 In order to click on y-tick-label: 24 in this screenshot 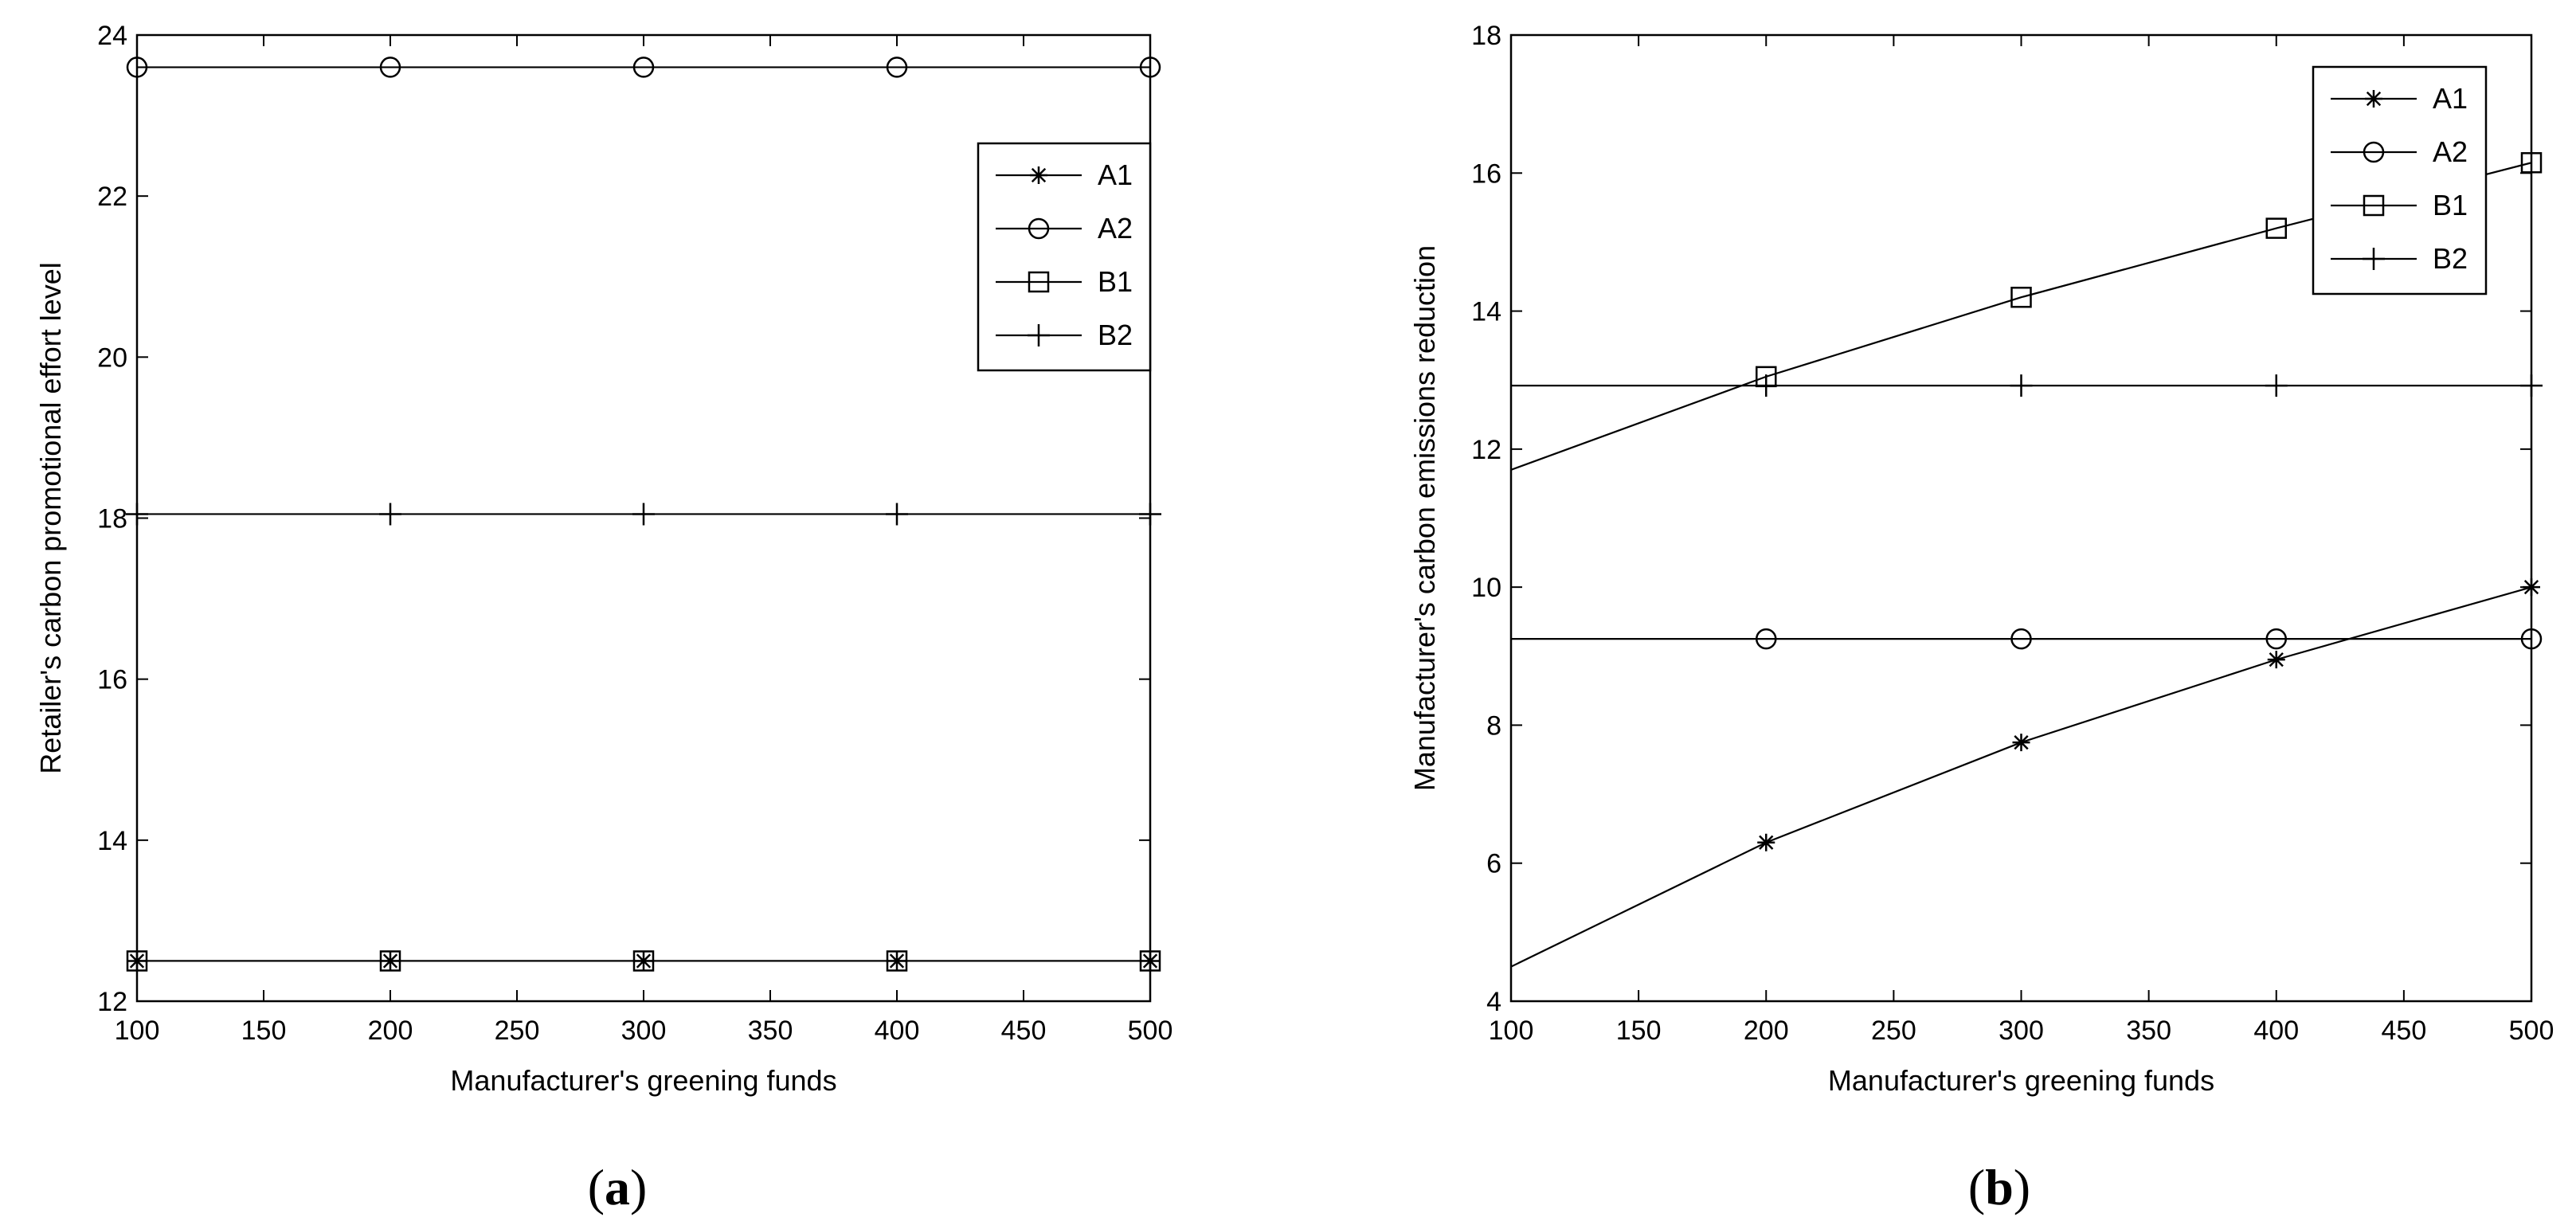, I will do `click(112, 36)`.